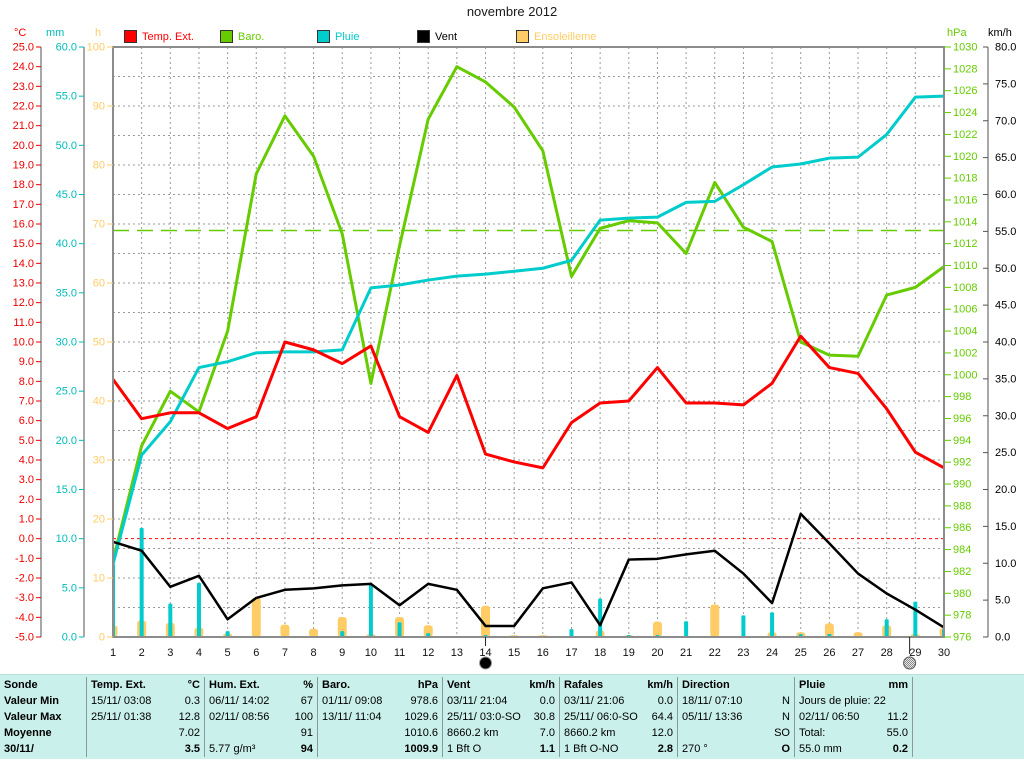  I want to click on svg-text: 0, so click(102, 638).